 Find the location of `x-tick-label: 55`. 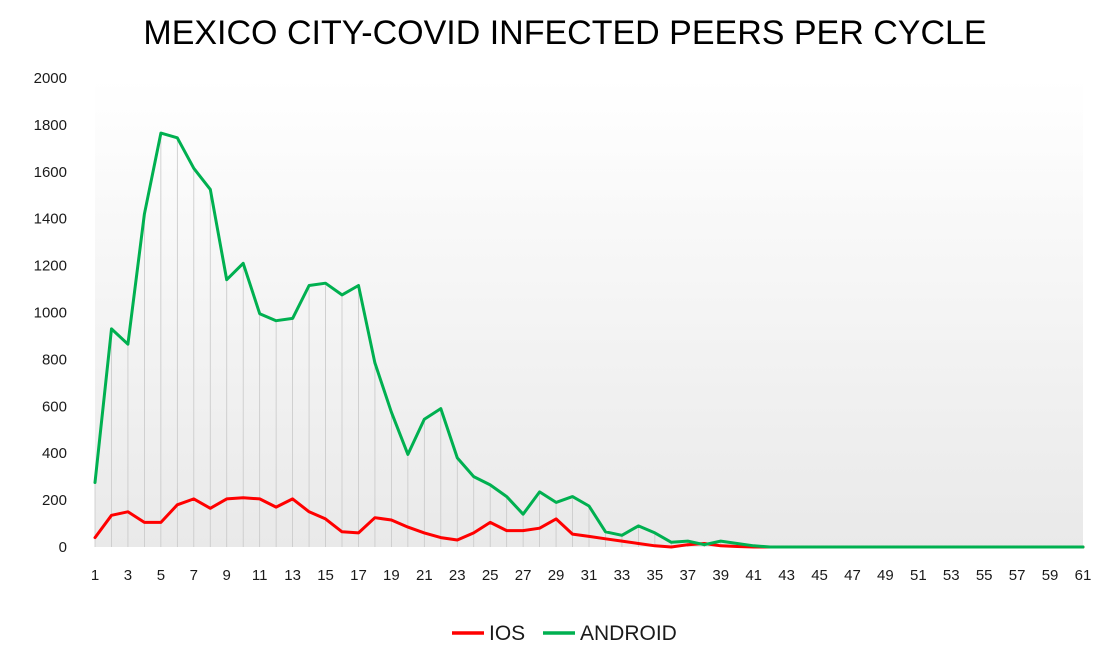

x-tick-label: 55 is located at coordinates (984, 575).